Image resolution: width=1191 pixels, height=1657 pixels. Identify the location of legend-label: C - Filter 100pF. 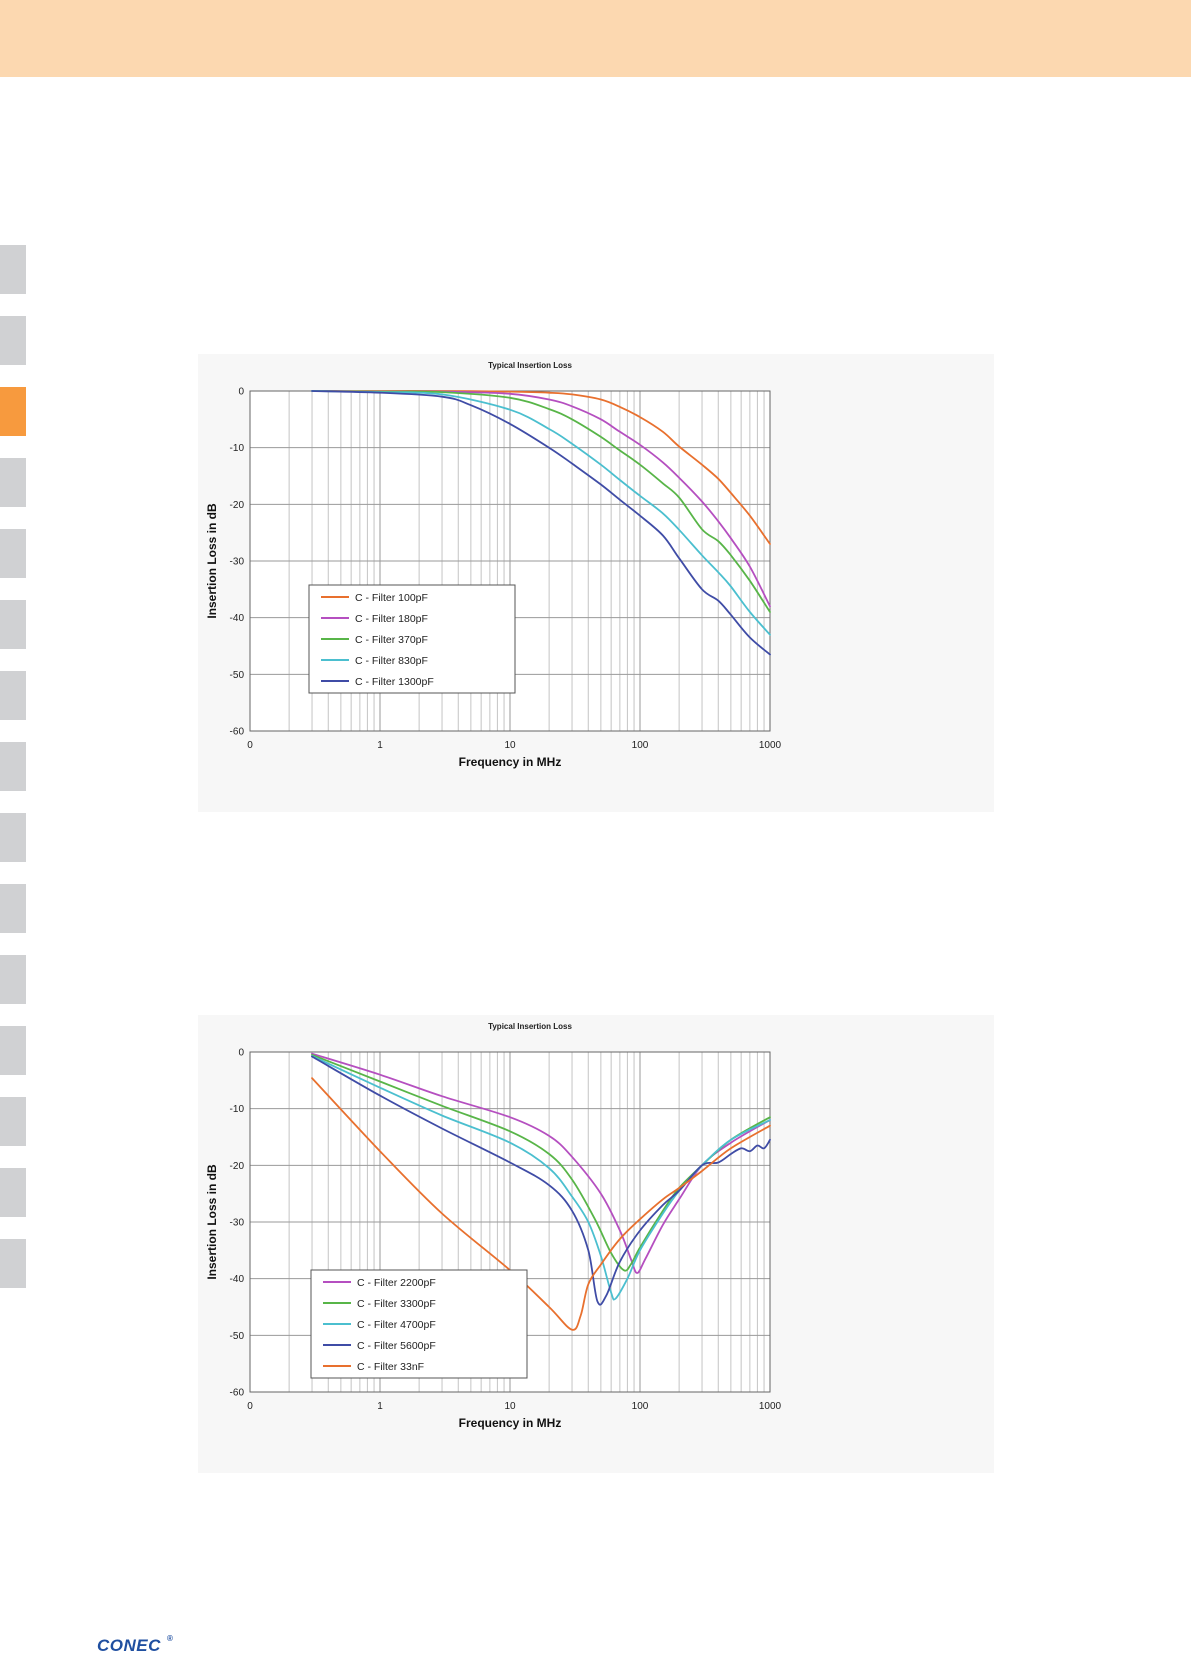
(391, 598).